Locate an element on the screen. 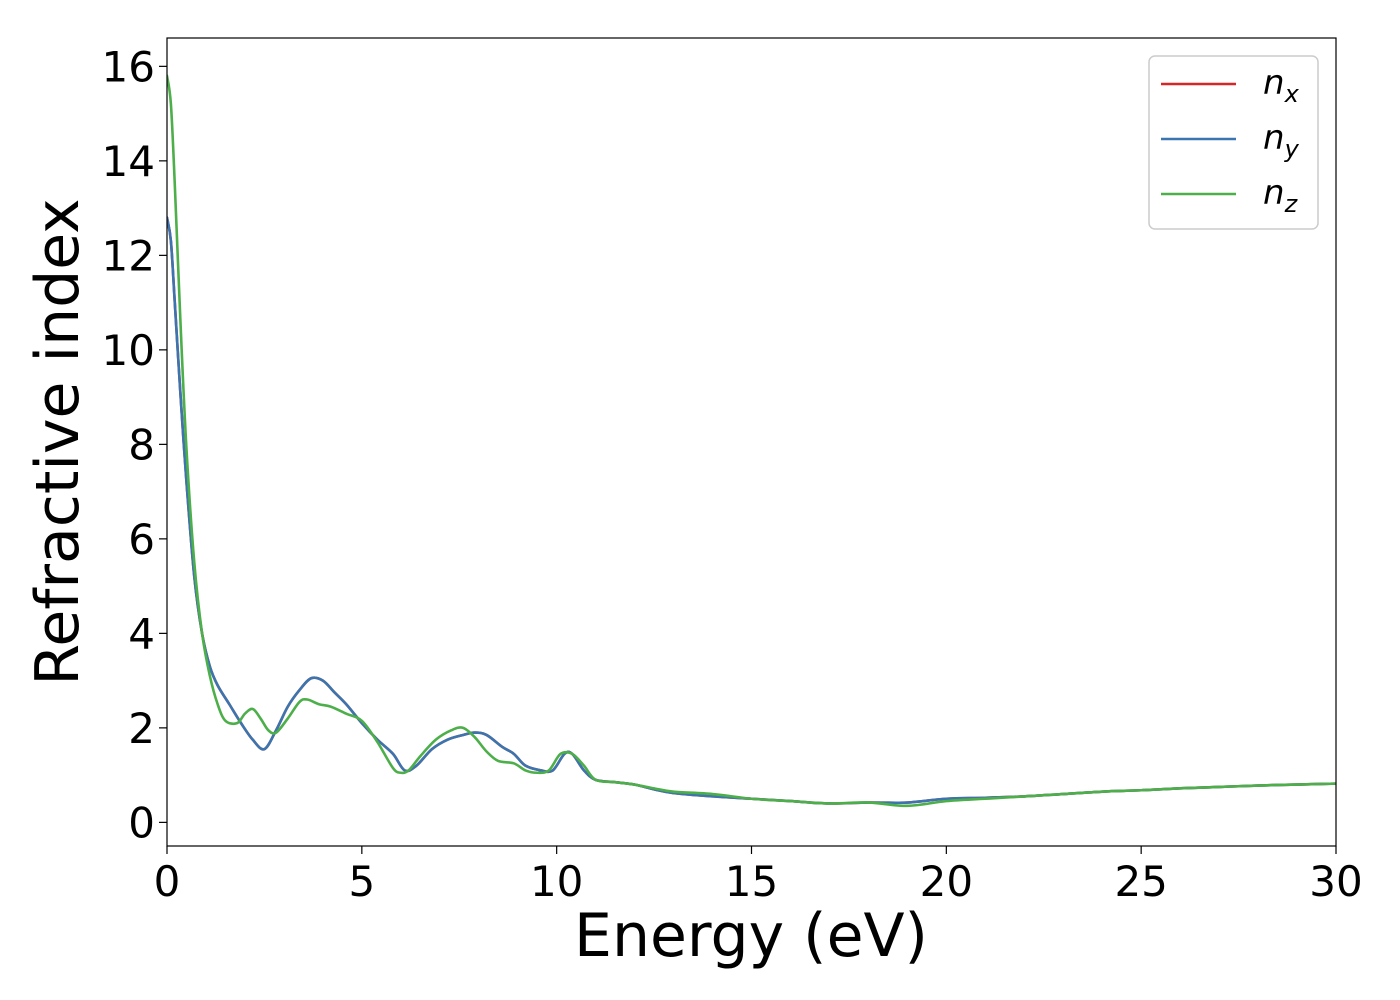 The height and width of the screenshot is (1000, 1400). y-tick-label: 2 is located at coordinates (141, 728).